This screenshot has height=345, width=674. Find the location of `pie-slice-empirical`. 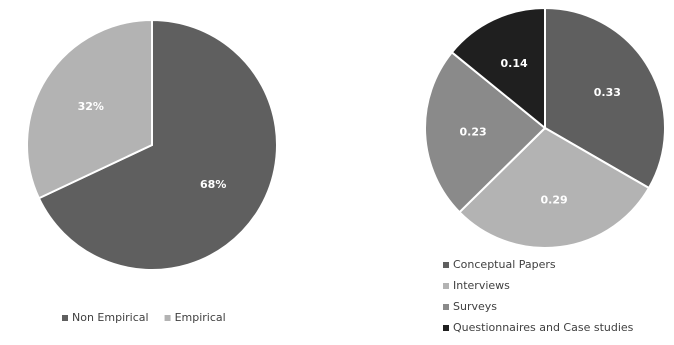

pie-slice-empirical is located at coordinates (89, 109).